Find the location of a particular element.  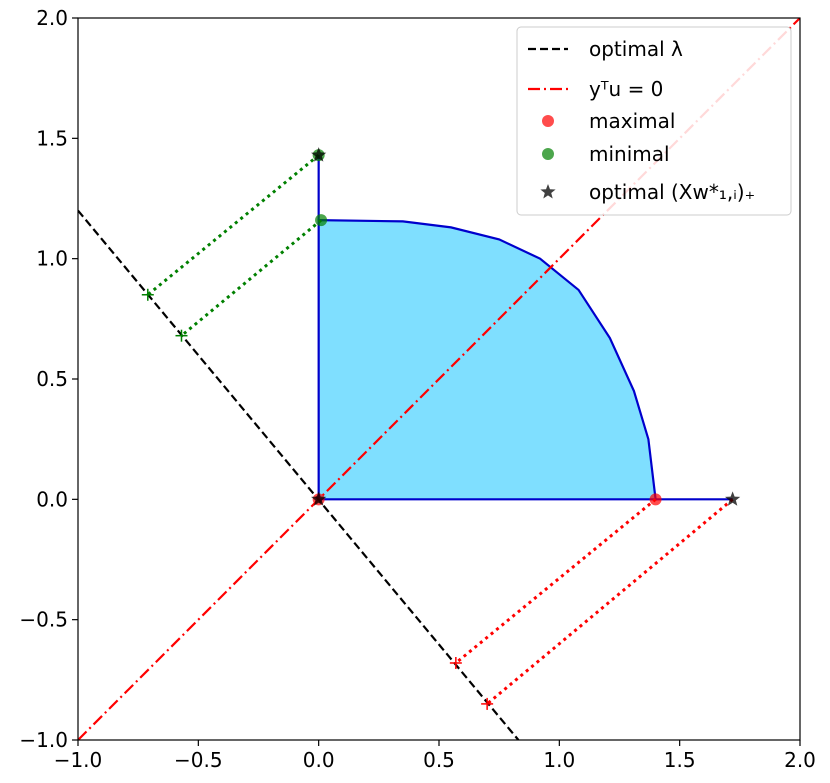

x-tick-label: 0.0 is located at coordinates (319, 760).